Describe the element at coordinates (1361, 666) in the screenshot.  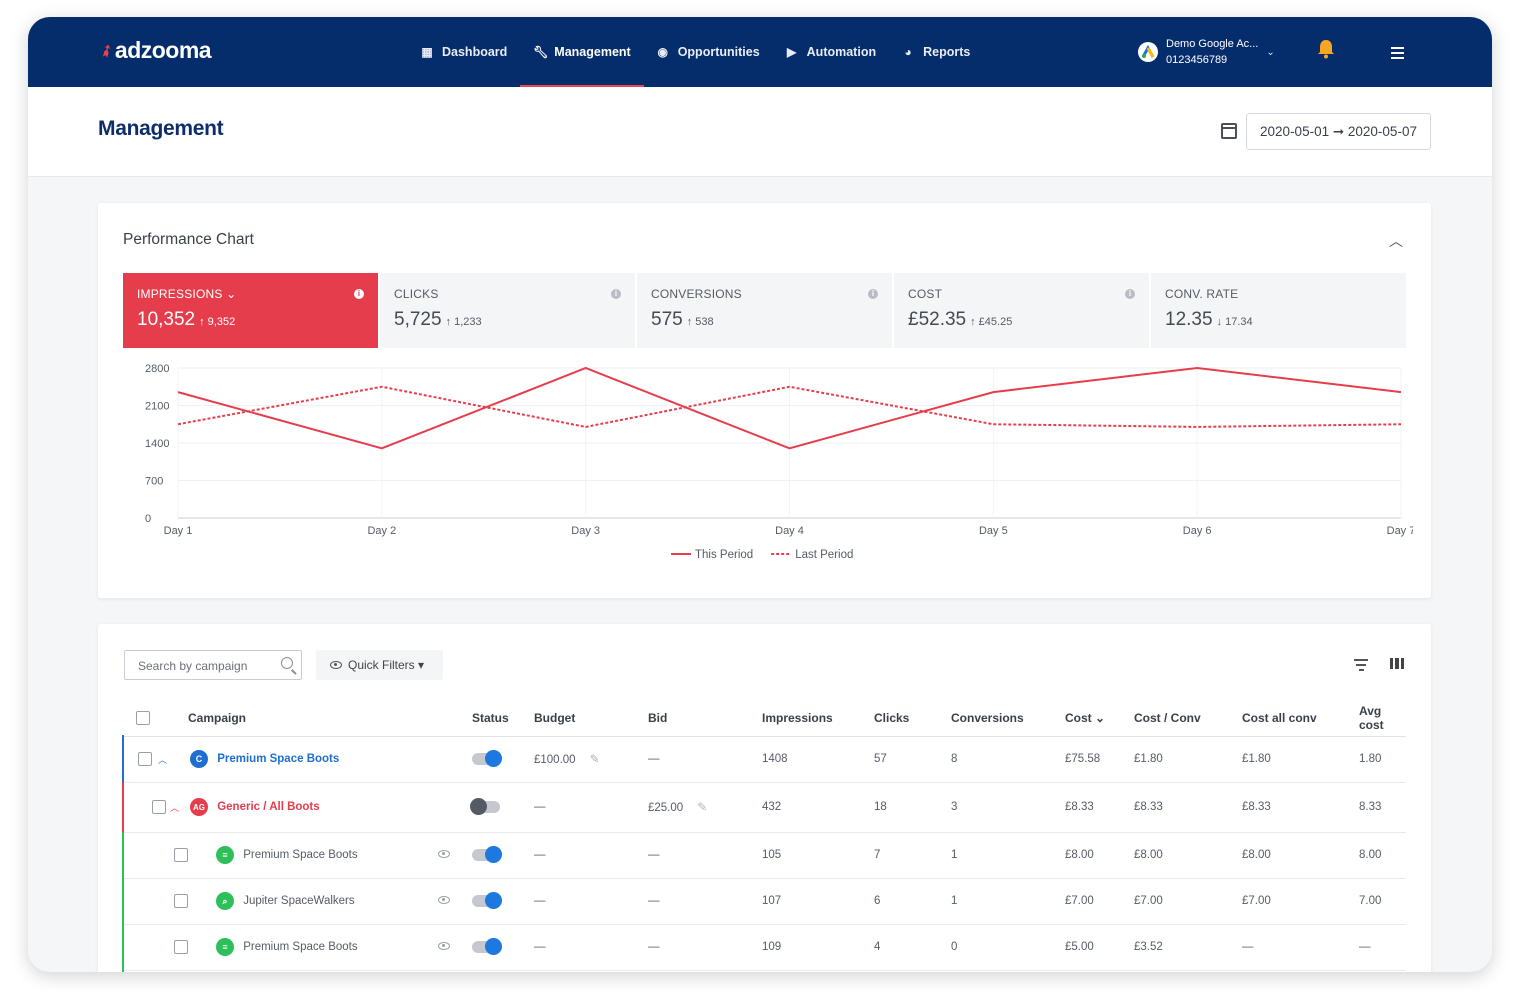
I see `filter-icon` at that location.